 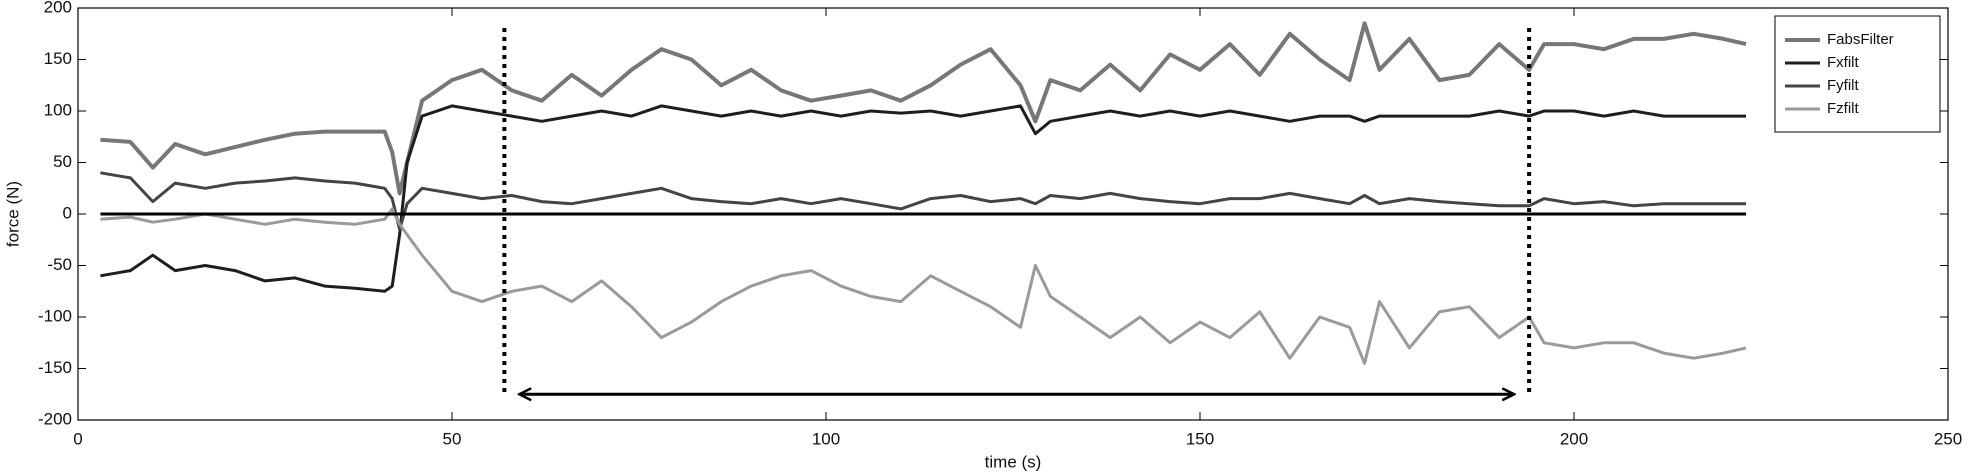 I want to click on y-tick-label: 50, so click(x=62, y=161).